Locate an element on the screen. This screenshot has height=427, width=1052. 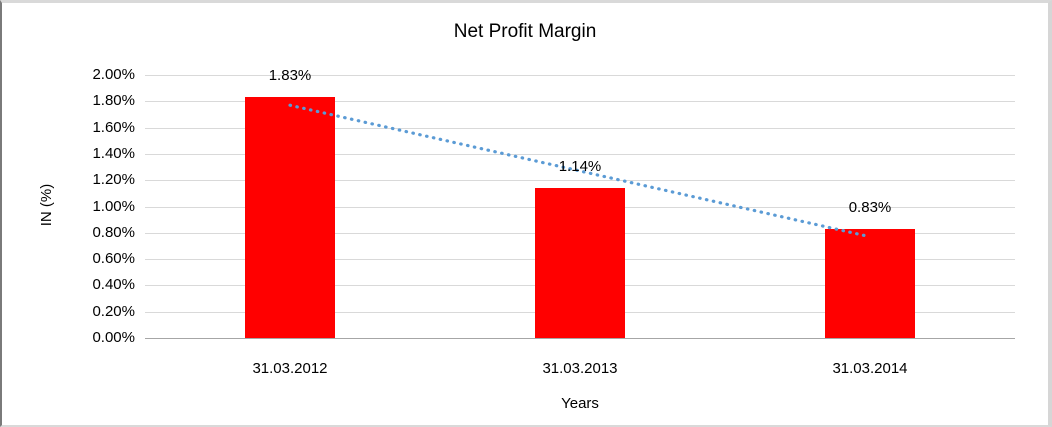
y-axis-tick-label: 0.80% is located at coordinates (113, 232).